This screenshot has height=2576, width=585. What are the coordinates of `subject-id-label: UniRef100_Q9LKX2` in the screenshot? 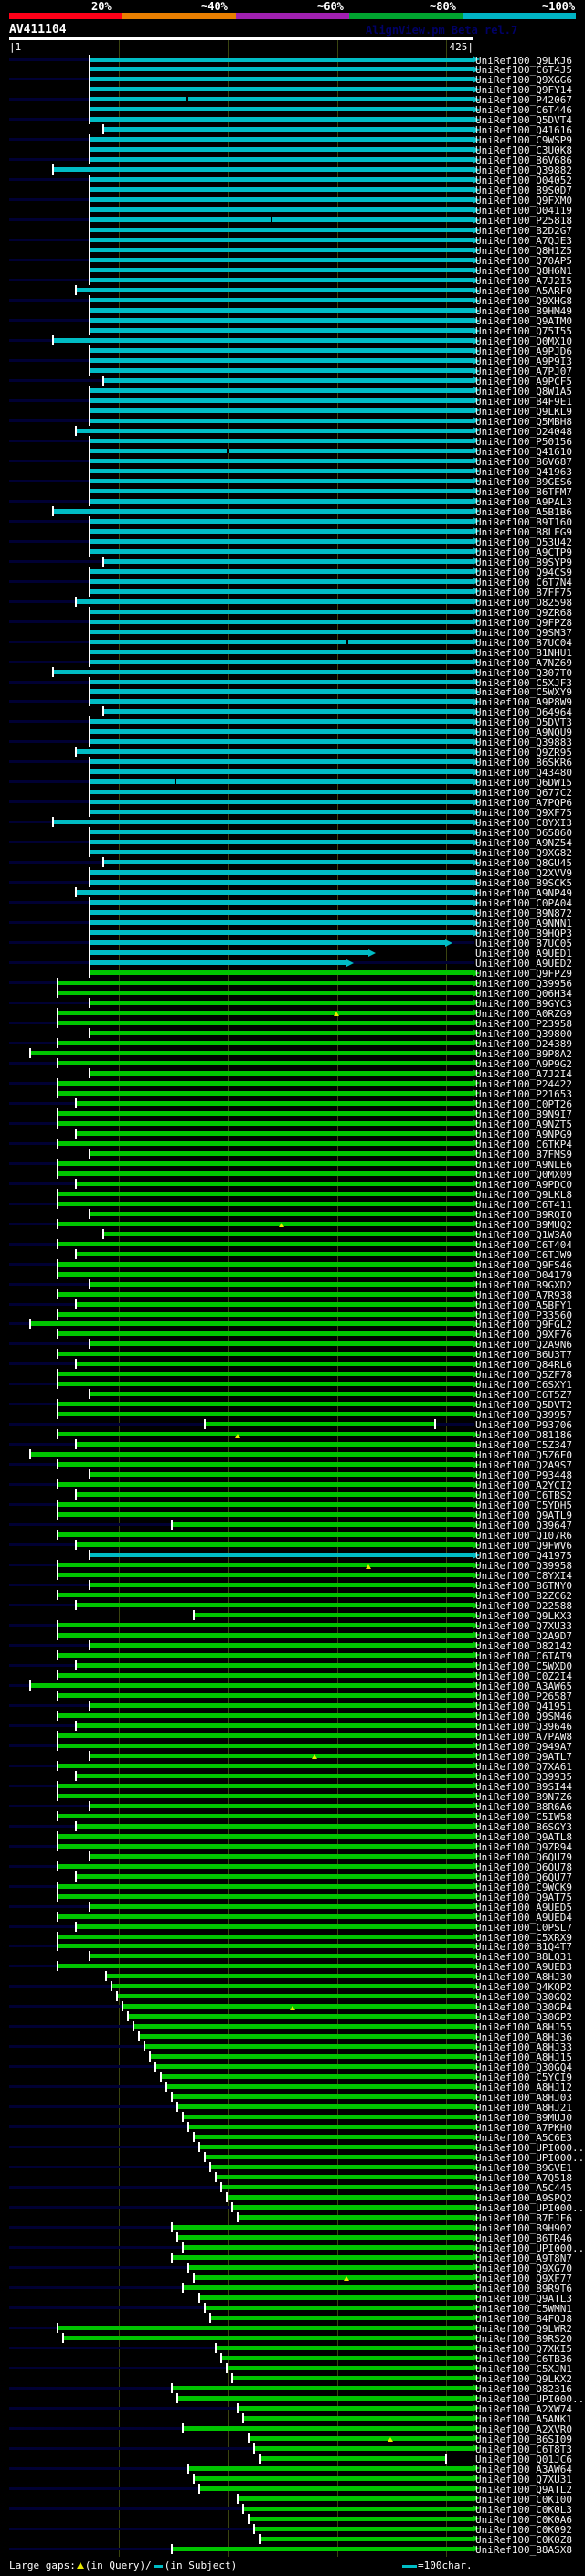 It's located at (523, 2378).